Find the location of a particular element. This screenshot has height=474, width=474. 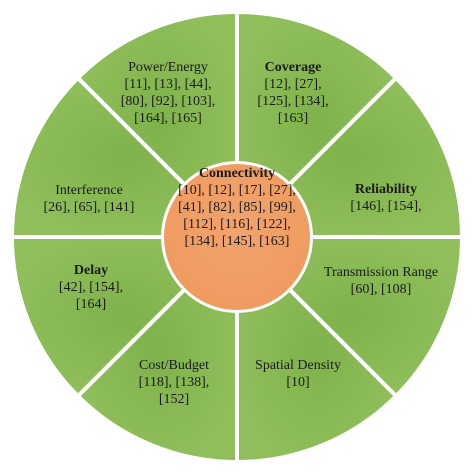

segment-refs-line: [164] is located at coordinates (91, 304).